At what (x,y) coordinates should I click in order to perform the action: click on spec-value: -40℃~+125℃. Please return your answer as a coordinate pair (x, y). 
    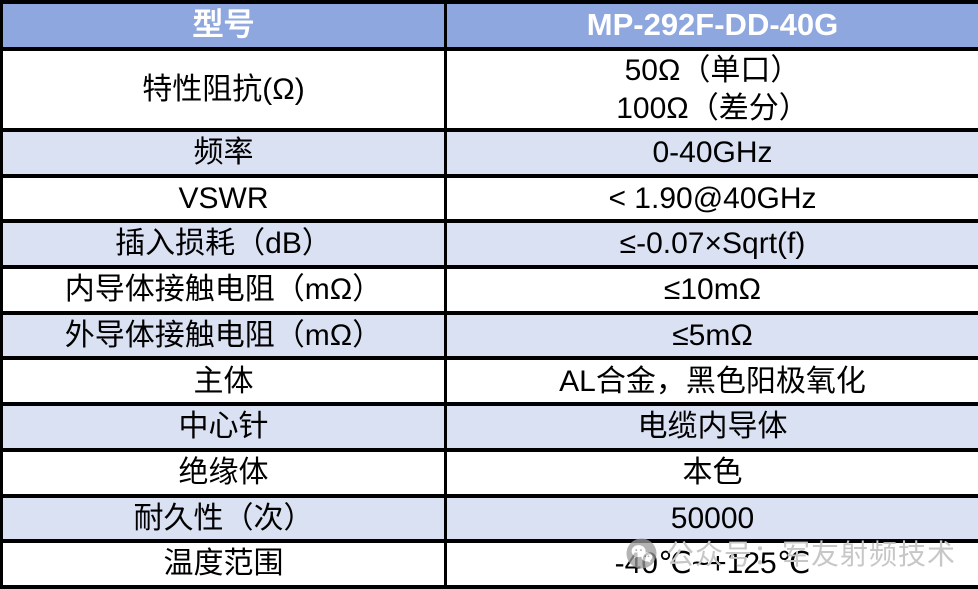
    Looking at the image, I should click on (711, 564).